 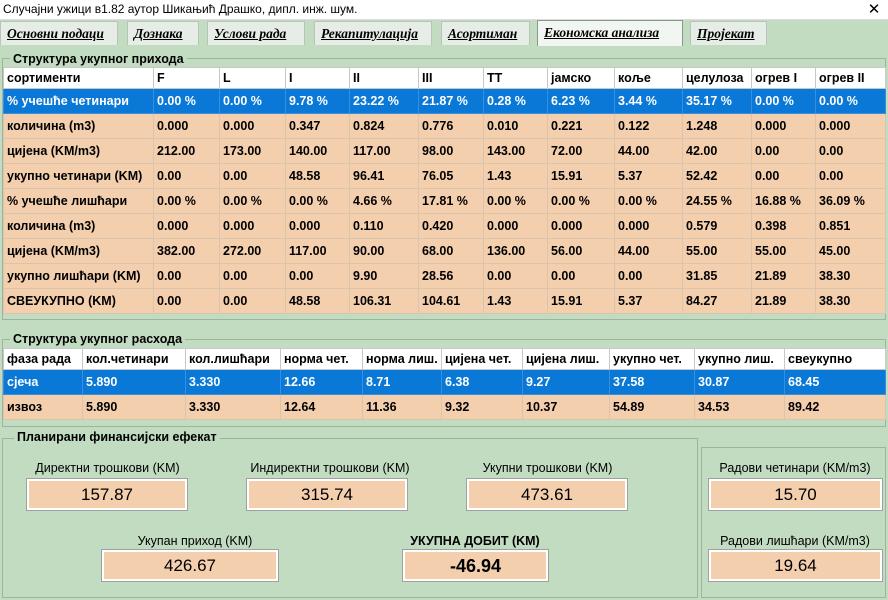 What do you see at coordinates (515, 101) in the screenshot?
I see `table-cell: 0.28 %` at bounding box center [515, 101].